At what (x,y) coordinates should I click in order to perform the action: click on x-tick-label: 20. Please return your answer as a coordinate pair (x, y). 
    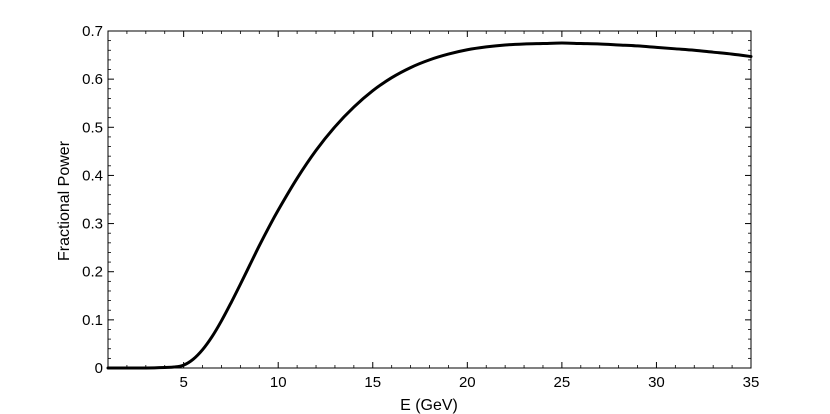
    Looking at the image, I should click on (467, 382).